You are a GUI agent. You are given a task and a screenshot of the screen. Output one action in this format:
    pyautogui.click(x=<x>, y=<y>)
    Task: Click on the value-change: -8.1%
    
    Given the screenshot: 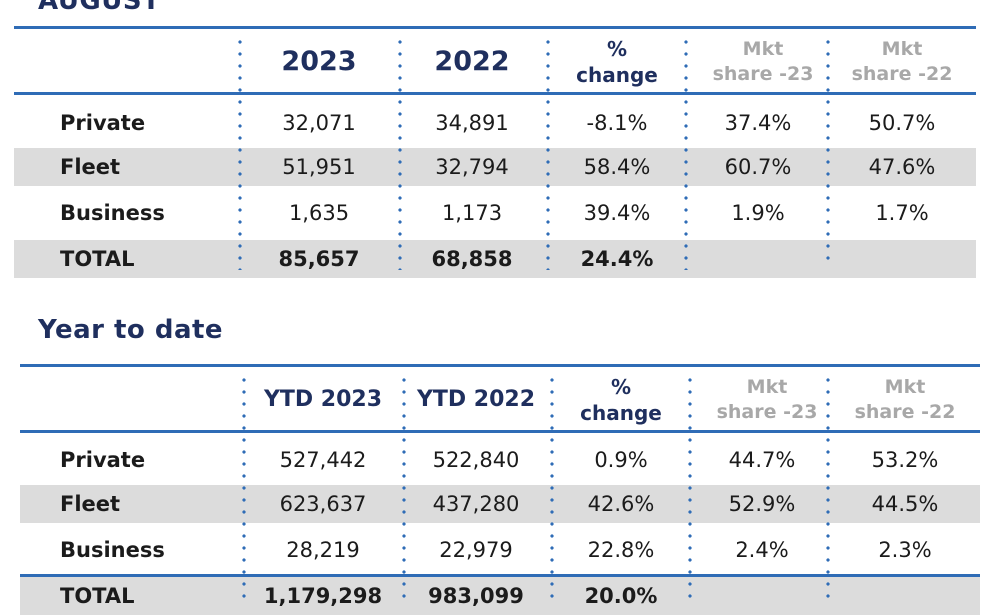 What is the action you would take?
    pyautogui.click(x=617, y=123)
    